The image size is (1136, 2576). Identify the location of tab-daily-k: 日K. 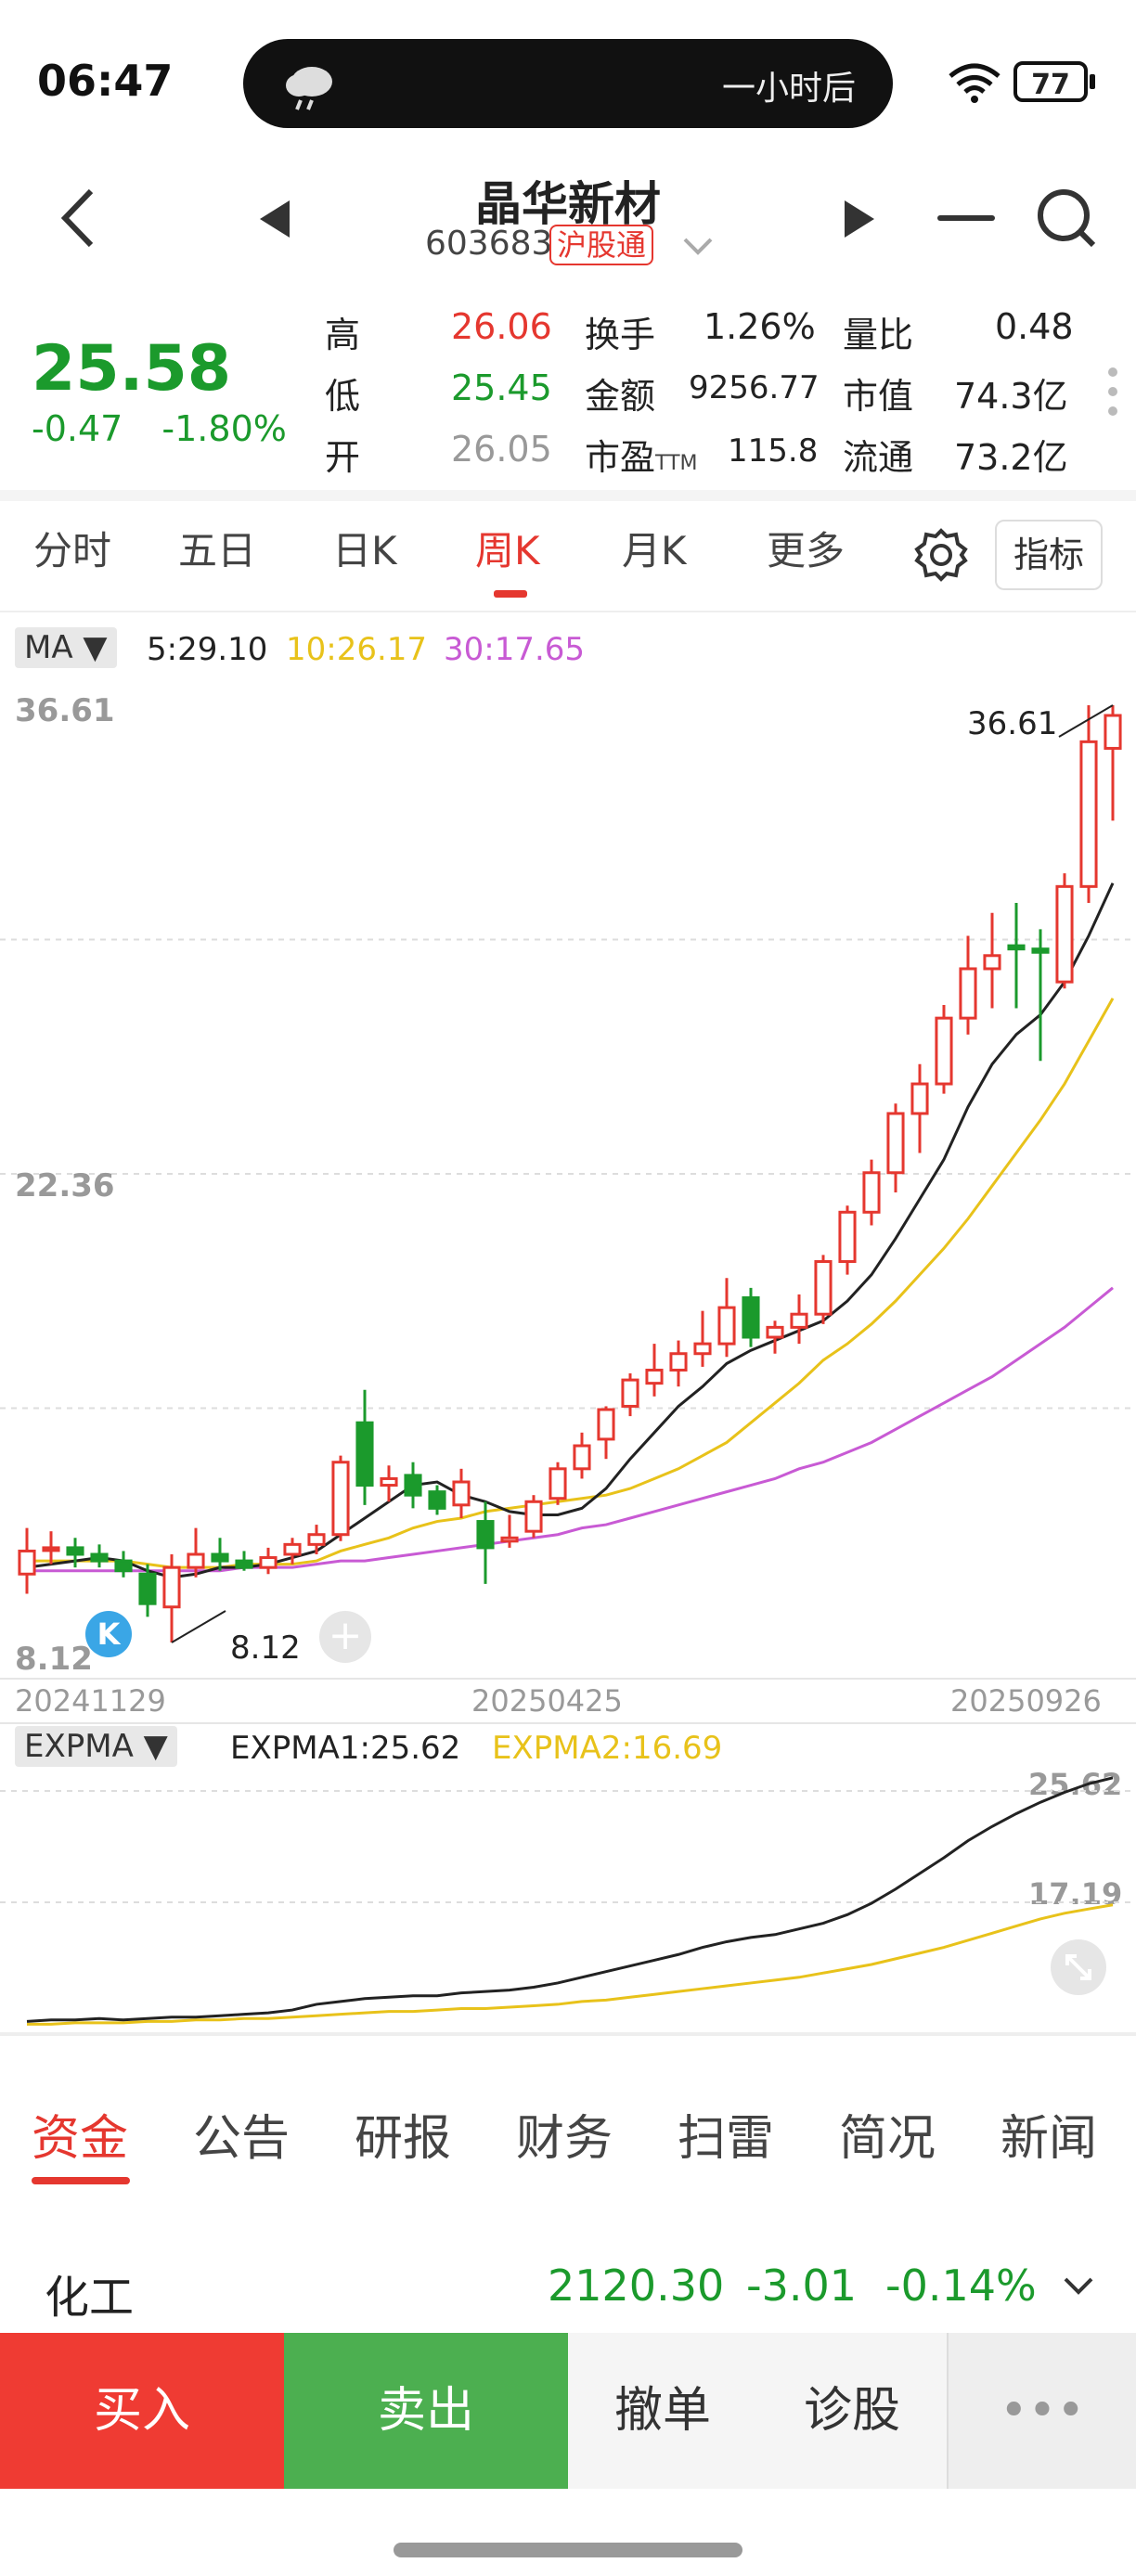
(364, 550).